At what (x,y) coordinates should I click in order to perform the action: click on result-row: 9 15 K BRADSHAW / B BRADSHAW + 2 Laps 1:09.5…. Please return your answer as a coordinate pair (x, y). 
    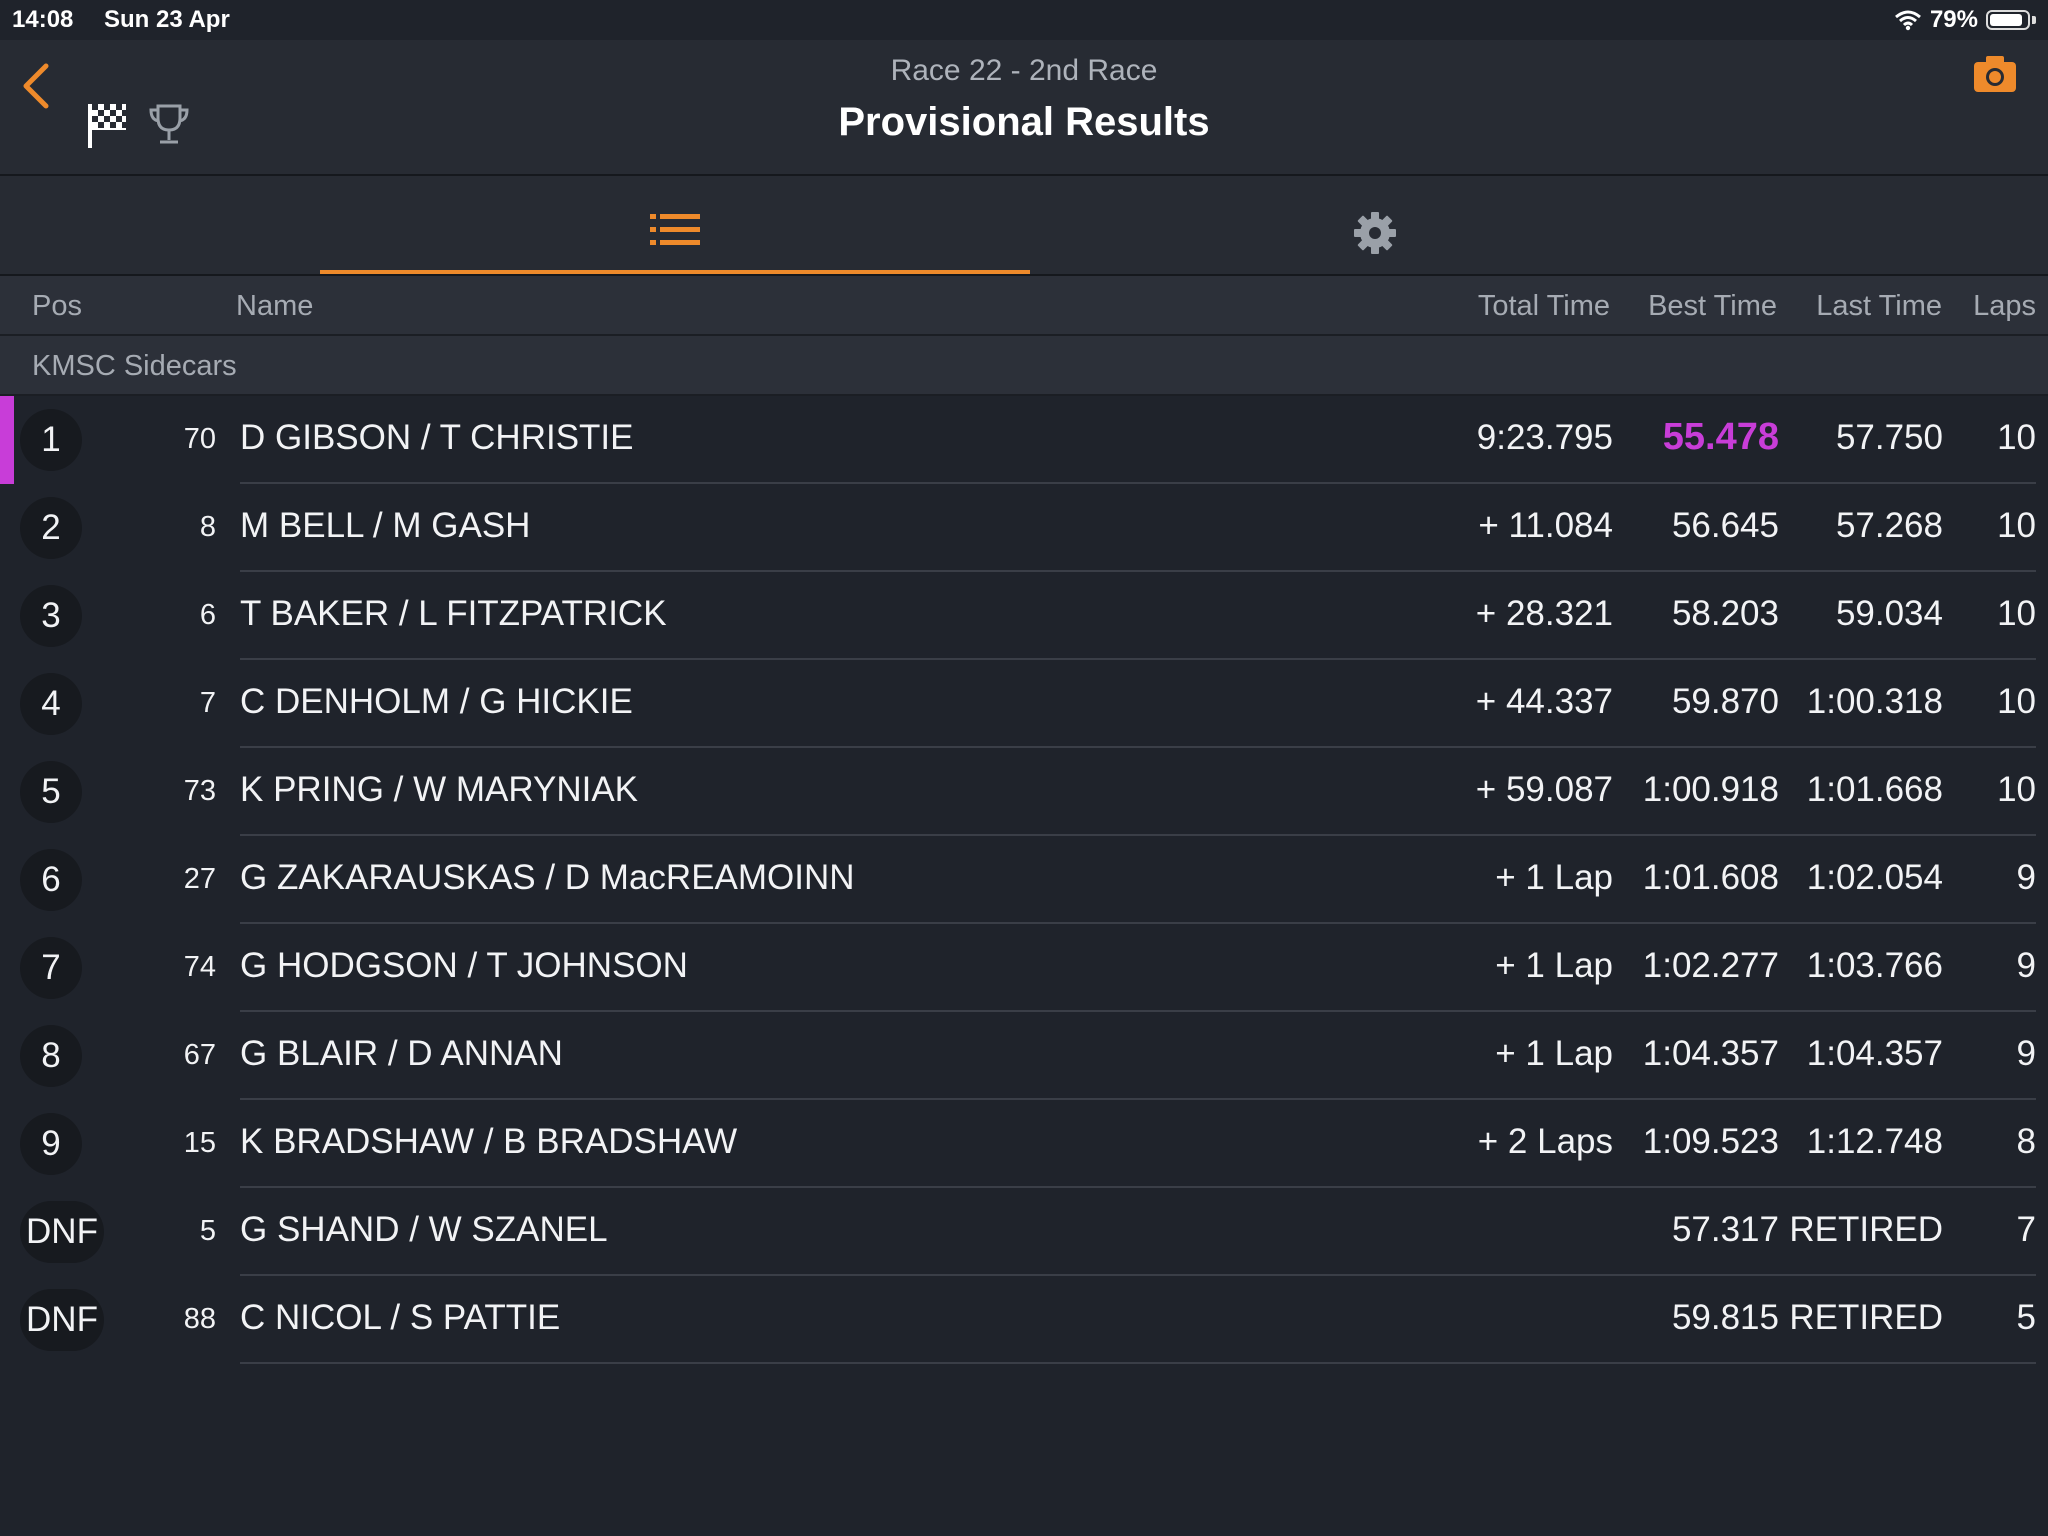
    Looking at the image, I should click on (1024, 1144).